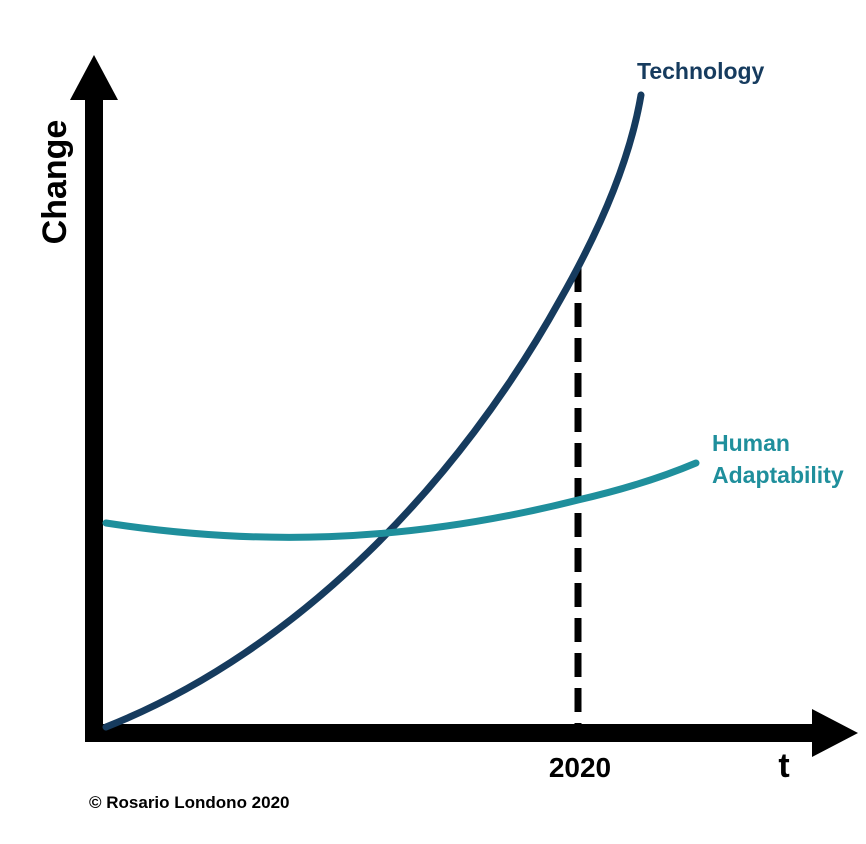 This screenshot has width=866, height=844. What do you see at coordinates (580, 767) in the screenshot?
I see `x-tick-label-2020: 2020` at bounding box center [580, 767].